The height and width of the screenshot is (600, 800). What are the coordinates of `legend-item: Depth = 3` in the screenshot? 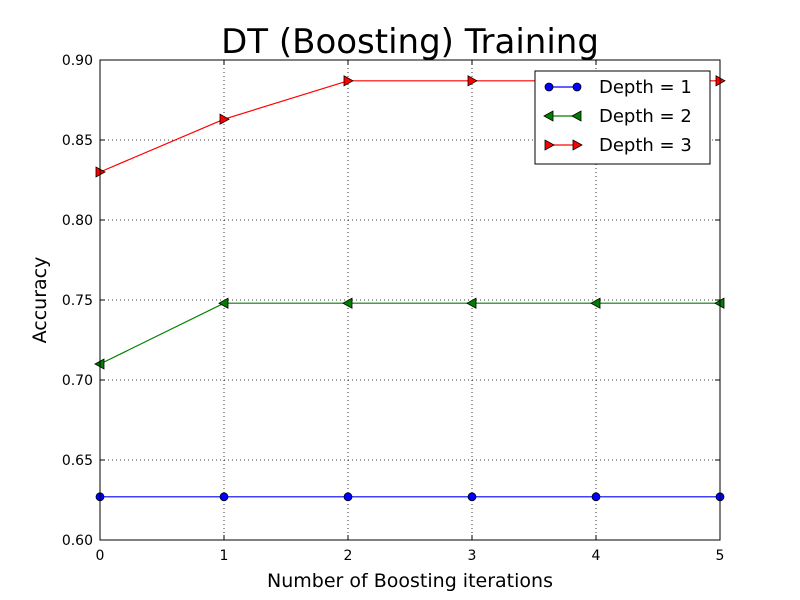 It's located at (618, 145).